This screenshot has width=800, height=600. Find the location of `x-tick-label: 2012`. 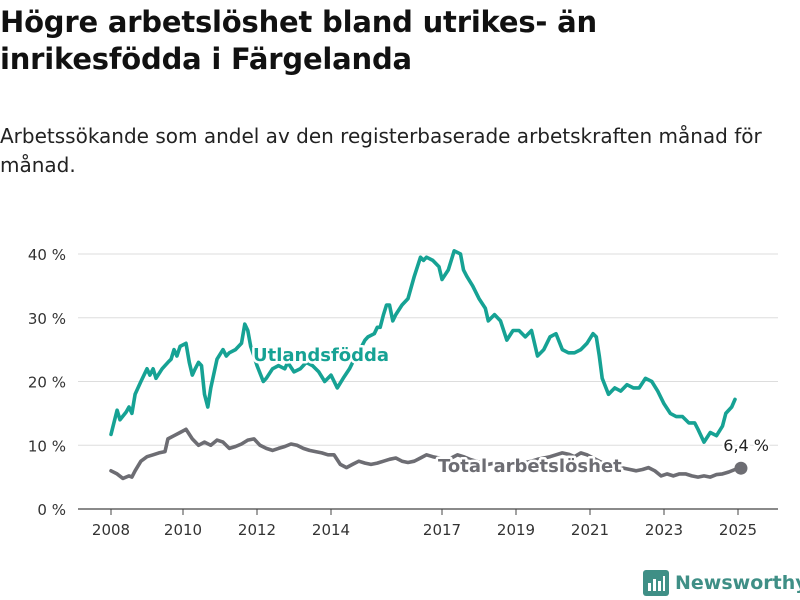

x-tick-label: 2012 is located at coordinates (257, 530).